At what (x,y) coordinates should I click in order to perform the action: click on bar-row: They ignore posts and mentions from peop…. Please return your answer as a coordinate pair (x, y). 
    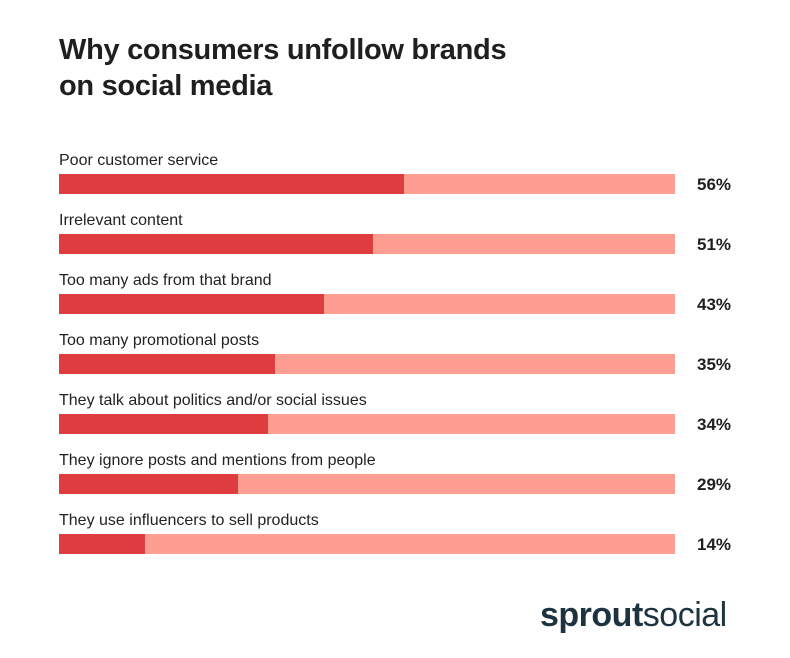
    Looking at the image, I should click on (409, 480).